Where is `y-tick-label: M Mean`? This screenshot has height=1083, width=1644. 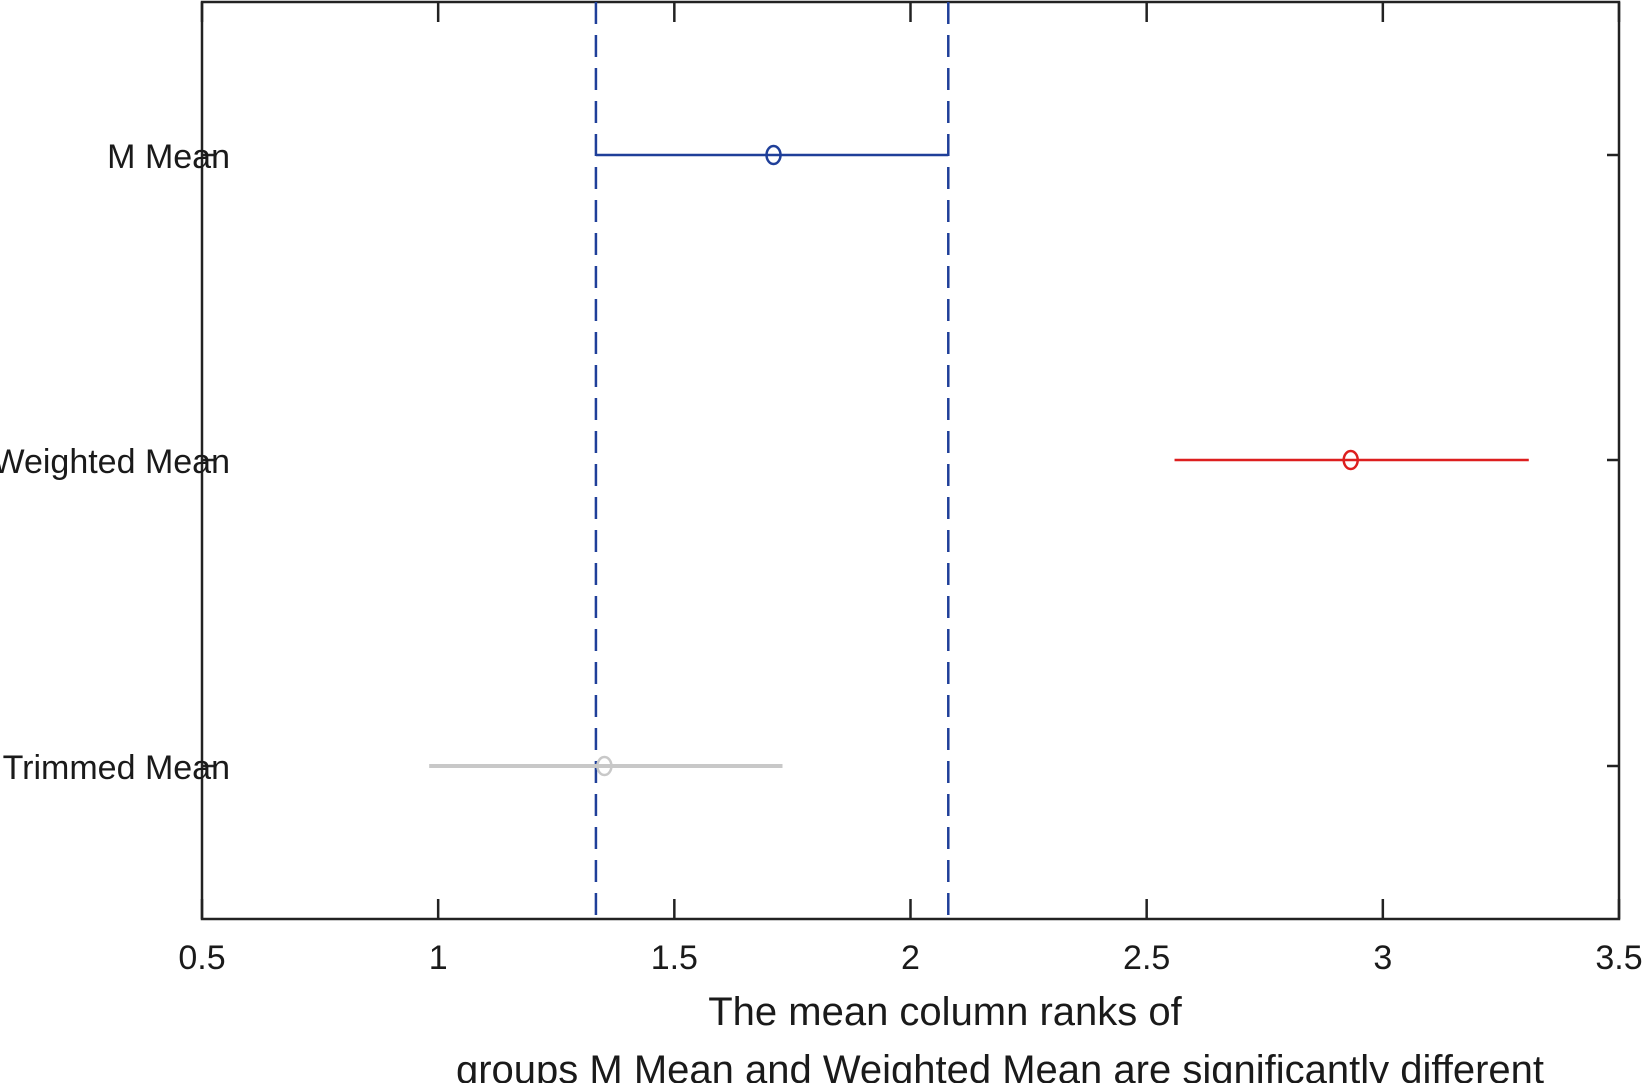
y-tick-label: M Mean is located at coordinates (168, 157).